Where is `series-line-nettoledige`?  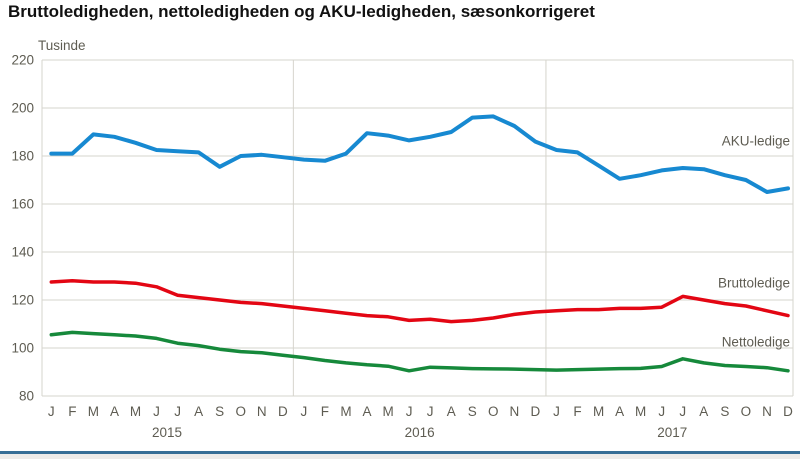 series-line-nettoledige is located at coordinates (419, 351).